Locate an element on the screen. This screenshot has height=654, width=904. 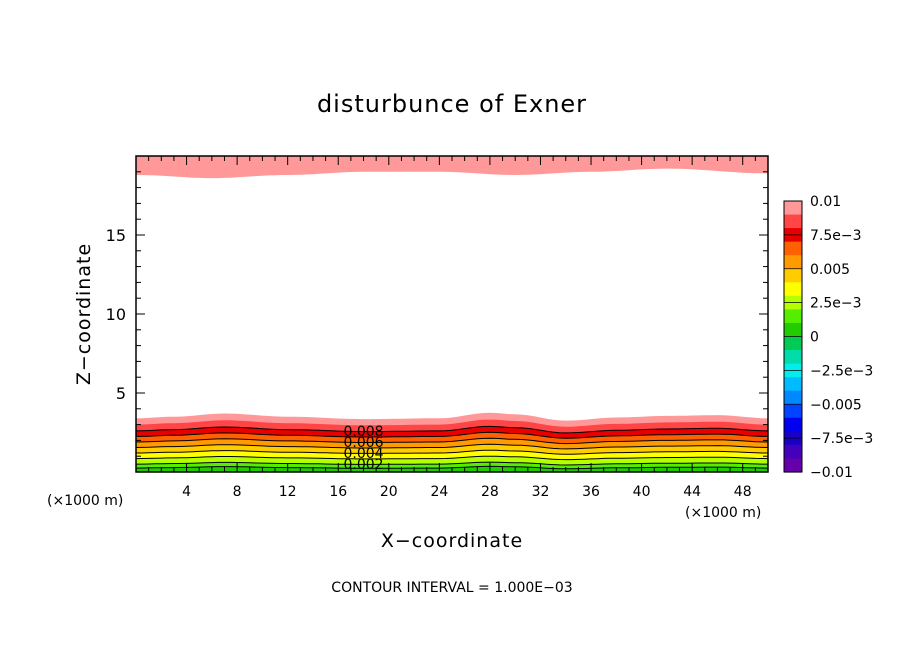
top-pink-band is located at coordinates (452, 167).